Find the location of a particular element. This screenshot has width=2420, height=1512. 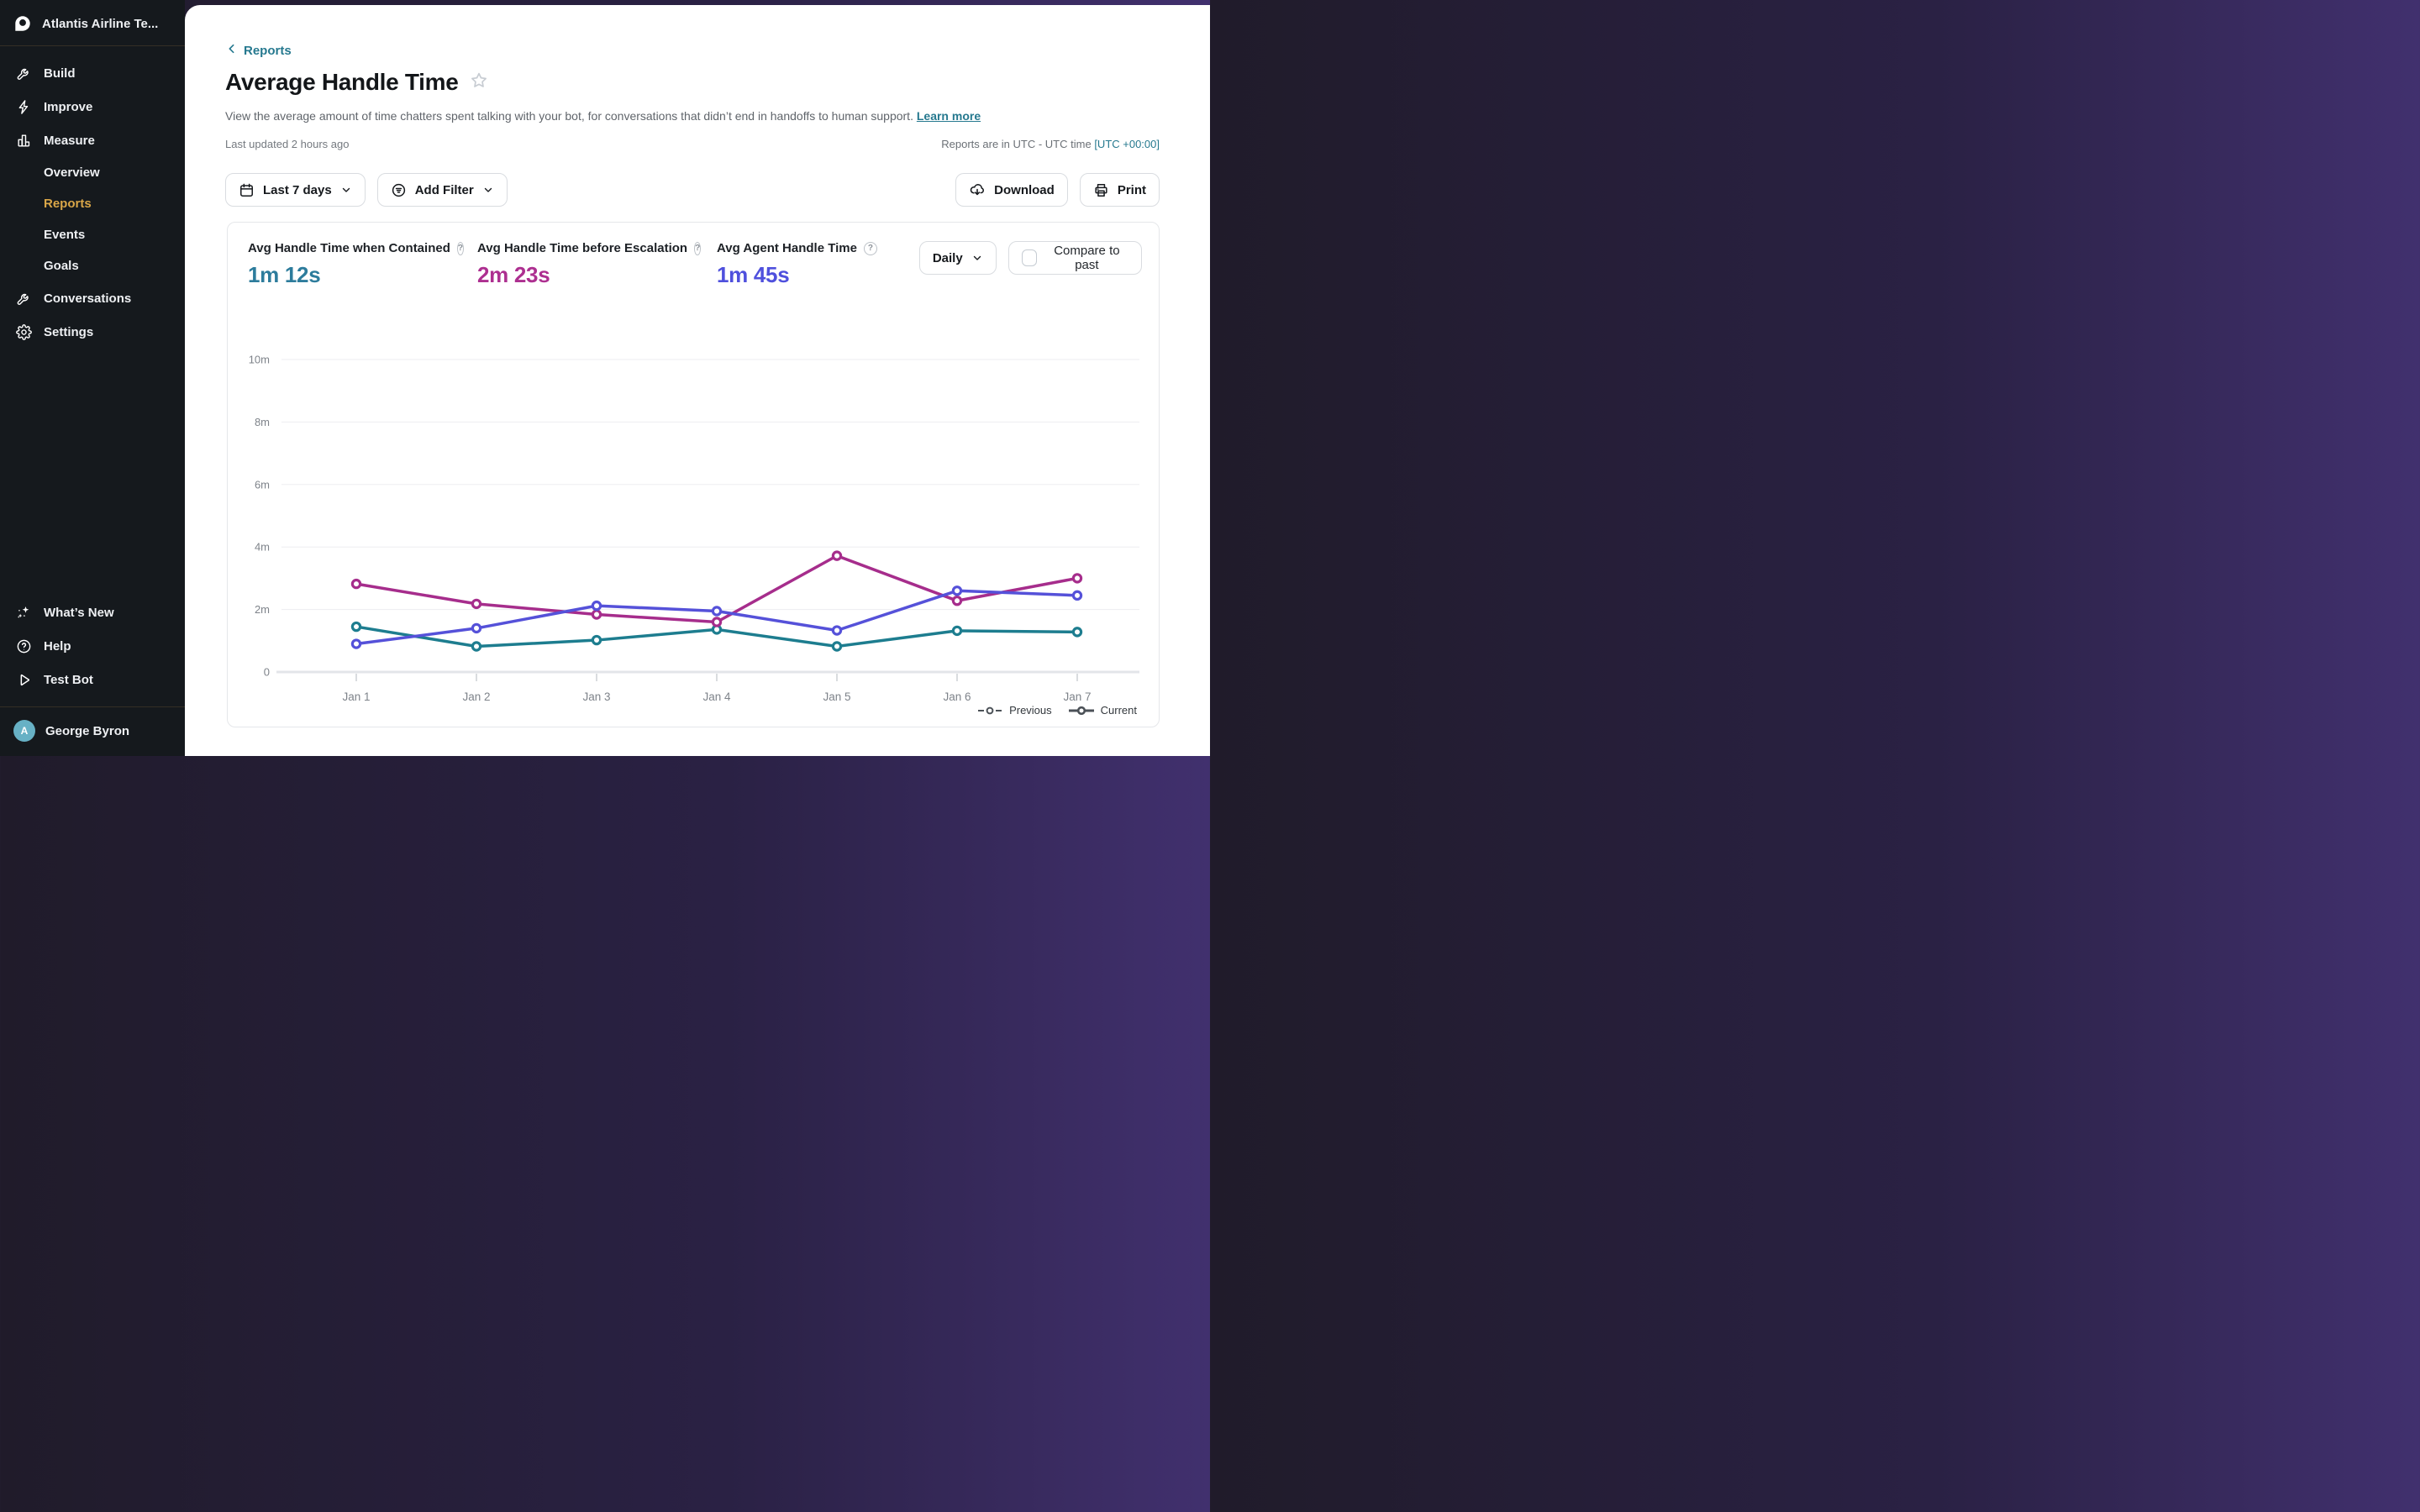

lightning-icon is located at coordinates (23, 106).